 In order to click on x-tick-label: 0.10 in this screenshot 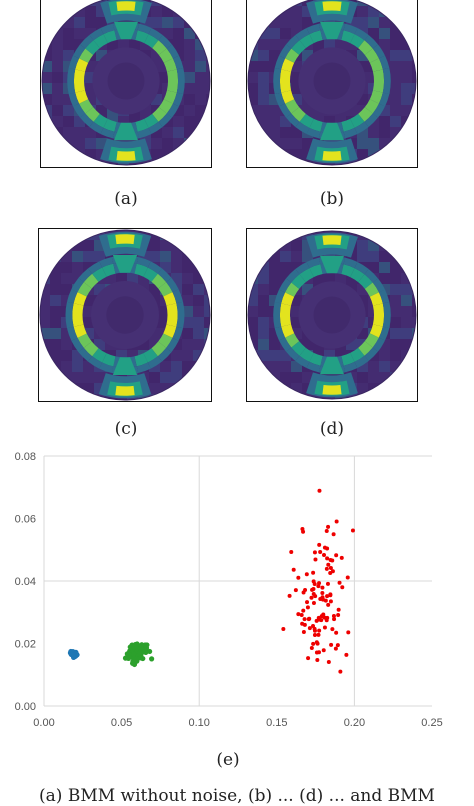, I will do `click(198, 723)`.